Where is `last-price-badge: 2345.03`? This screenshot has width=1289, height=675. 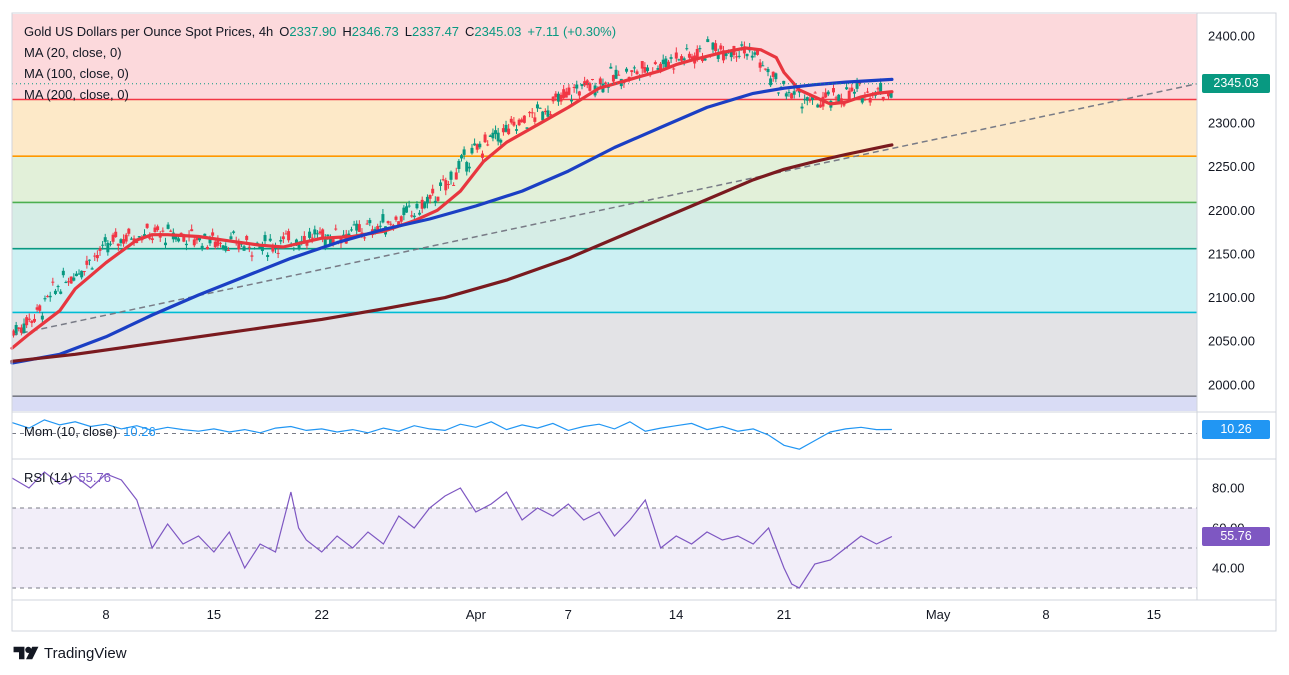
last-price-badge: 2345.03 is located at coordinates (1236, 84).